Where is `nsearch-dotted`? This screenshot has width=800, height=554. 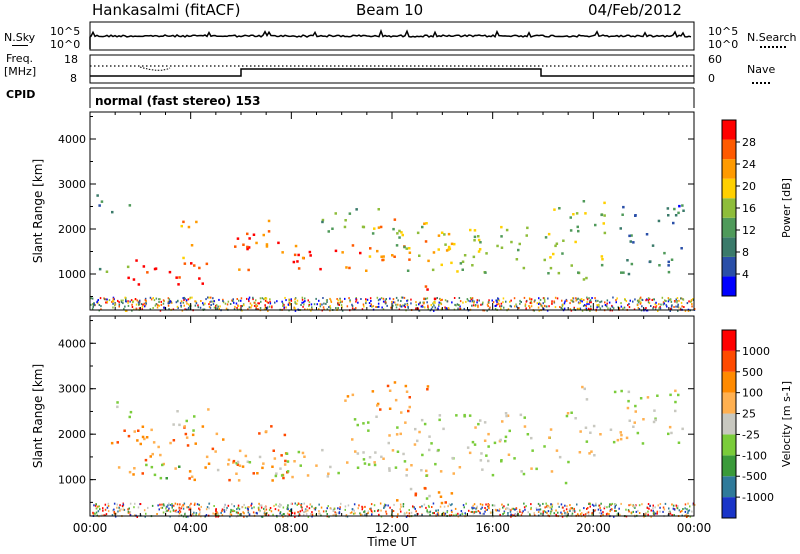
nsearch-dotted is located at coordinates (773, 47).